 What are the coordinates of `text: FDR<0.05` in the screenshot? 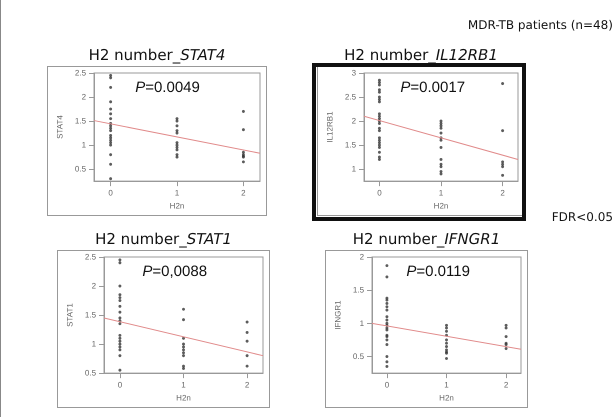 It's located at (582, 217).